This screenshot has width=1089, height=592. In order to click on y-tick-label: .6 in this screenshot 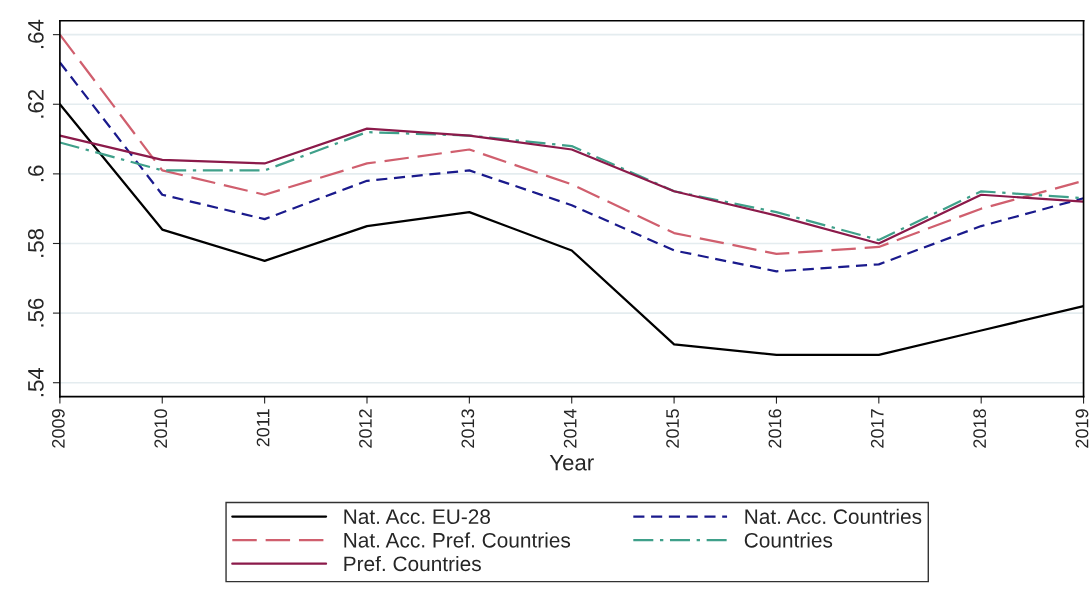, I will do `click(35, 173)`.